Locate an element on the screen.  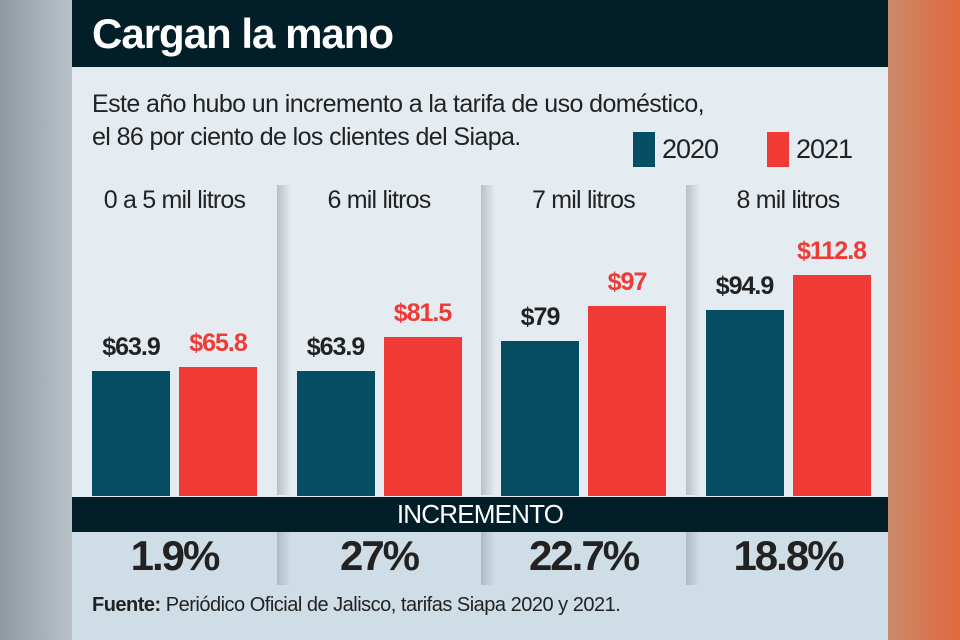
increment-area is located at coordinates (480, 586).